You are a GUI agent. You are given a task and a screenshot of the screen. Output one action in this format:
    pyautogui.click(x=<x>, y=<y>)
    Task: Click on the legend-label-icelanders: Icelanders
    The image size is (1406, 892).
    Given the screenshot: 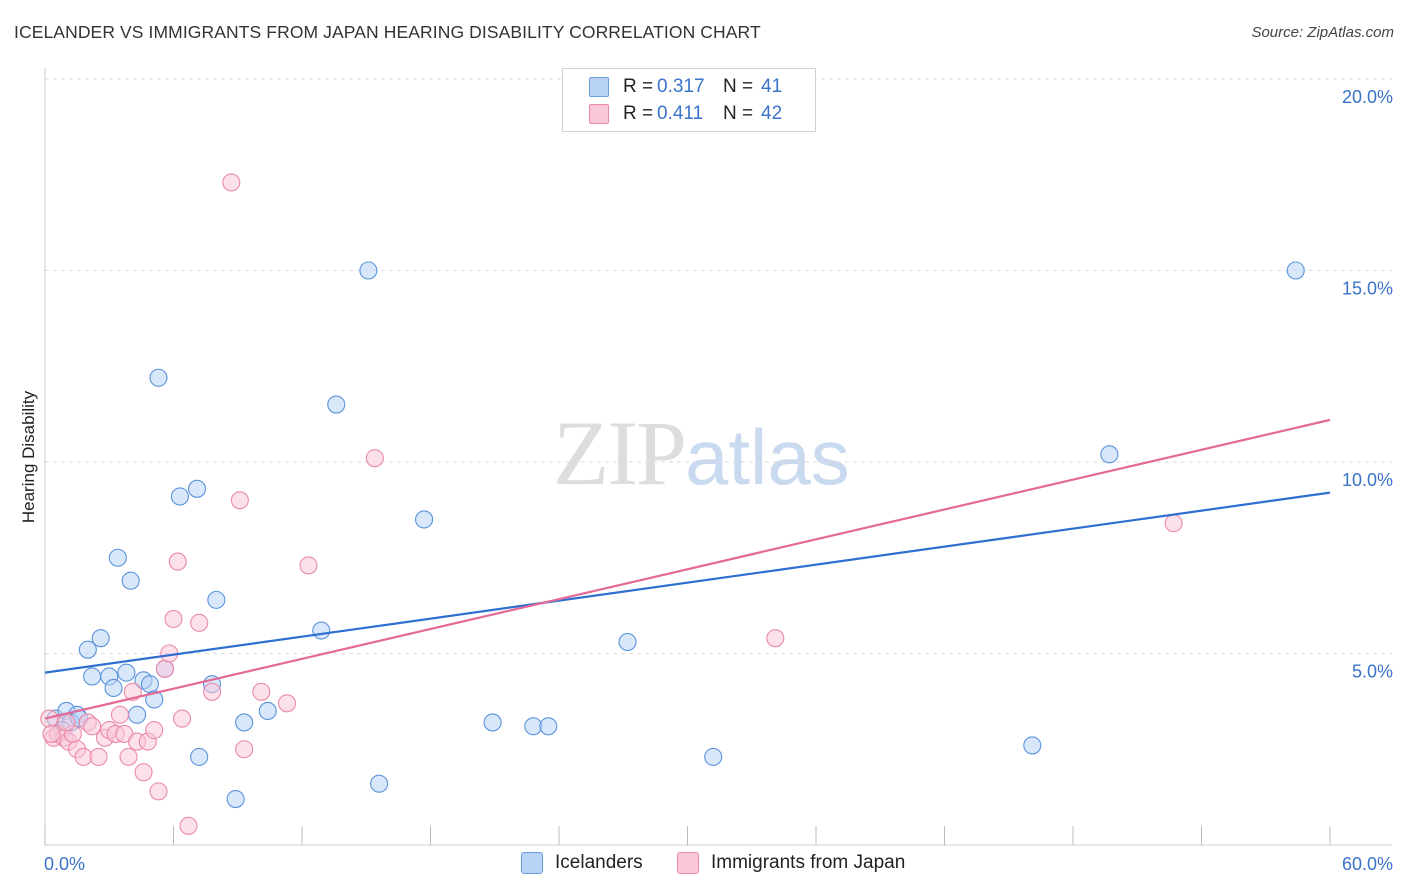 What is the action you would take?
    pyautogui.click(x=599, y=862)
    